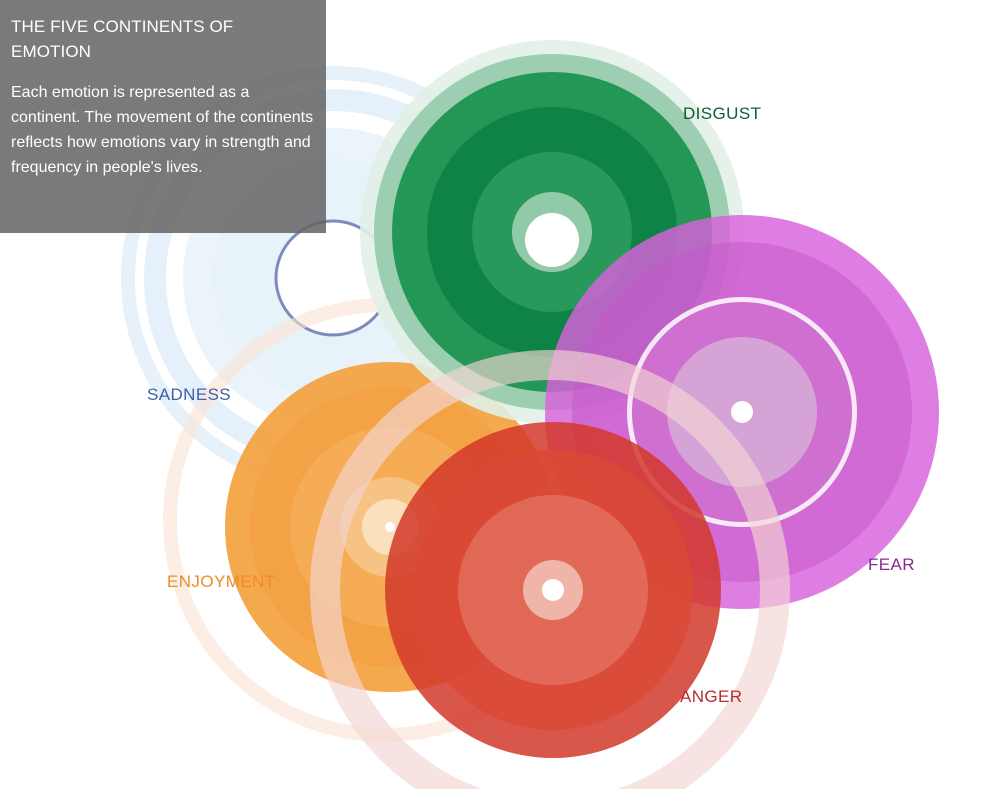 This screenshot has width=1002, height=789. What do you see at coordinates (891, 564) in the screenshot?
I see `label-fear: FEAR` at bounding box center [891, 564].